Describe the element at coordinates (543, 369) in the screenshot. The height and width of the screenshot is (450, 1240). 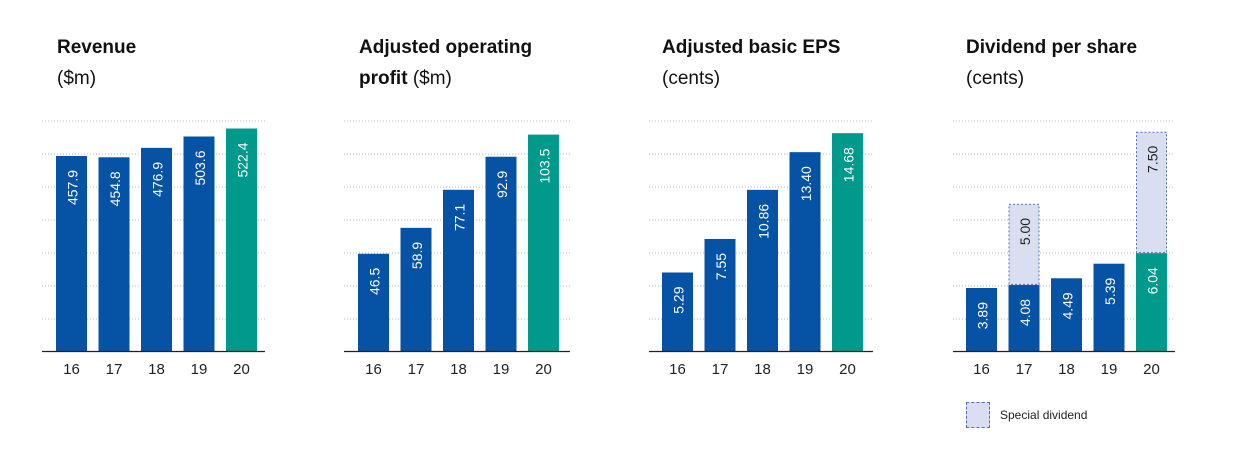
I see `operating-profit-tick-20: 20` at that location.